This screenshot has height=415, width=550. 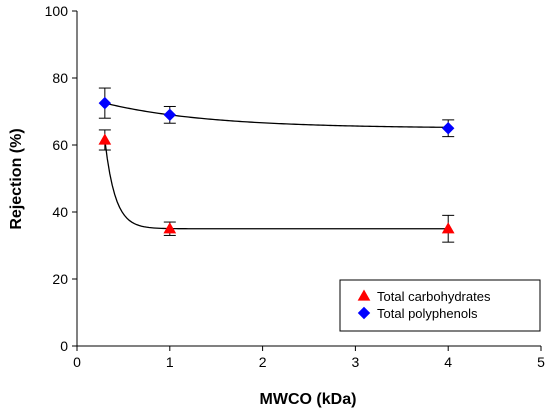 What do you see at coordinates (60, 279) in the screenshot?
I see `y-tick-label: 20` at bounding box center [60, 279].